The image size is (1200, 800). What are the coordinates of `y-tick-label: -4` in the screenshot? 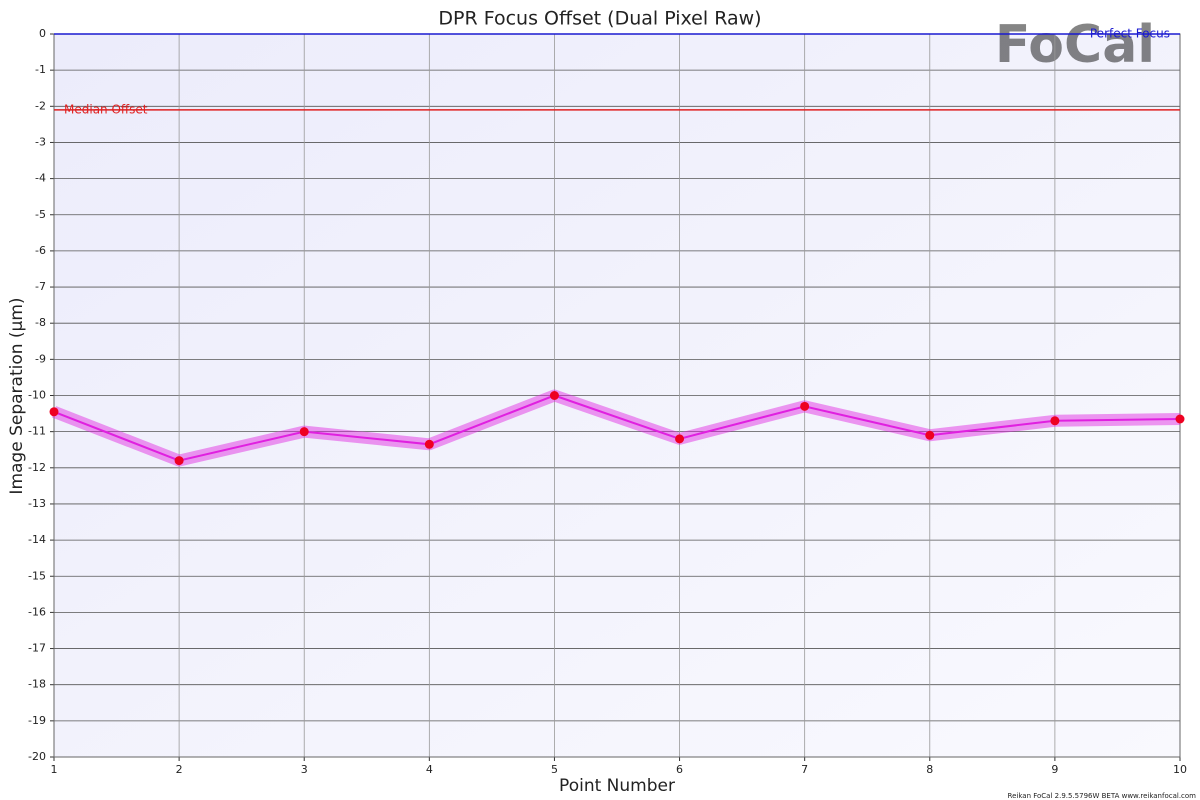 It's located at (40, 178).